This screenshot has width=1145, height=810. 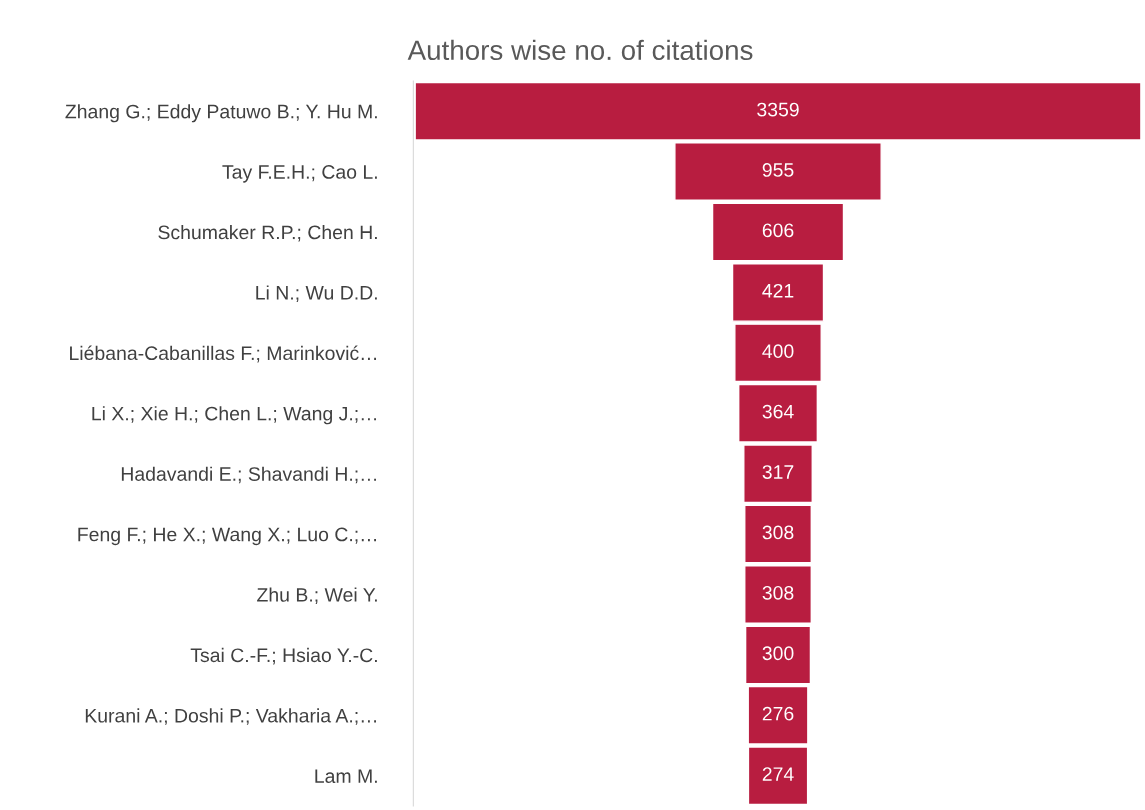 I want to click on data-label: 364, so click(x=778, y=411).